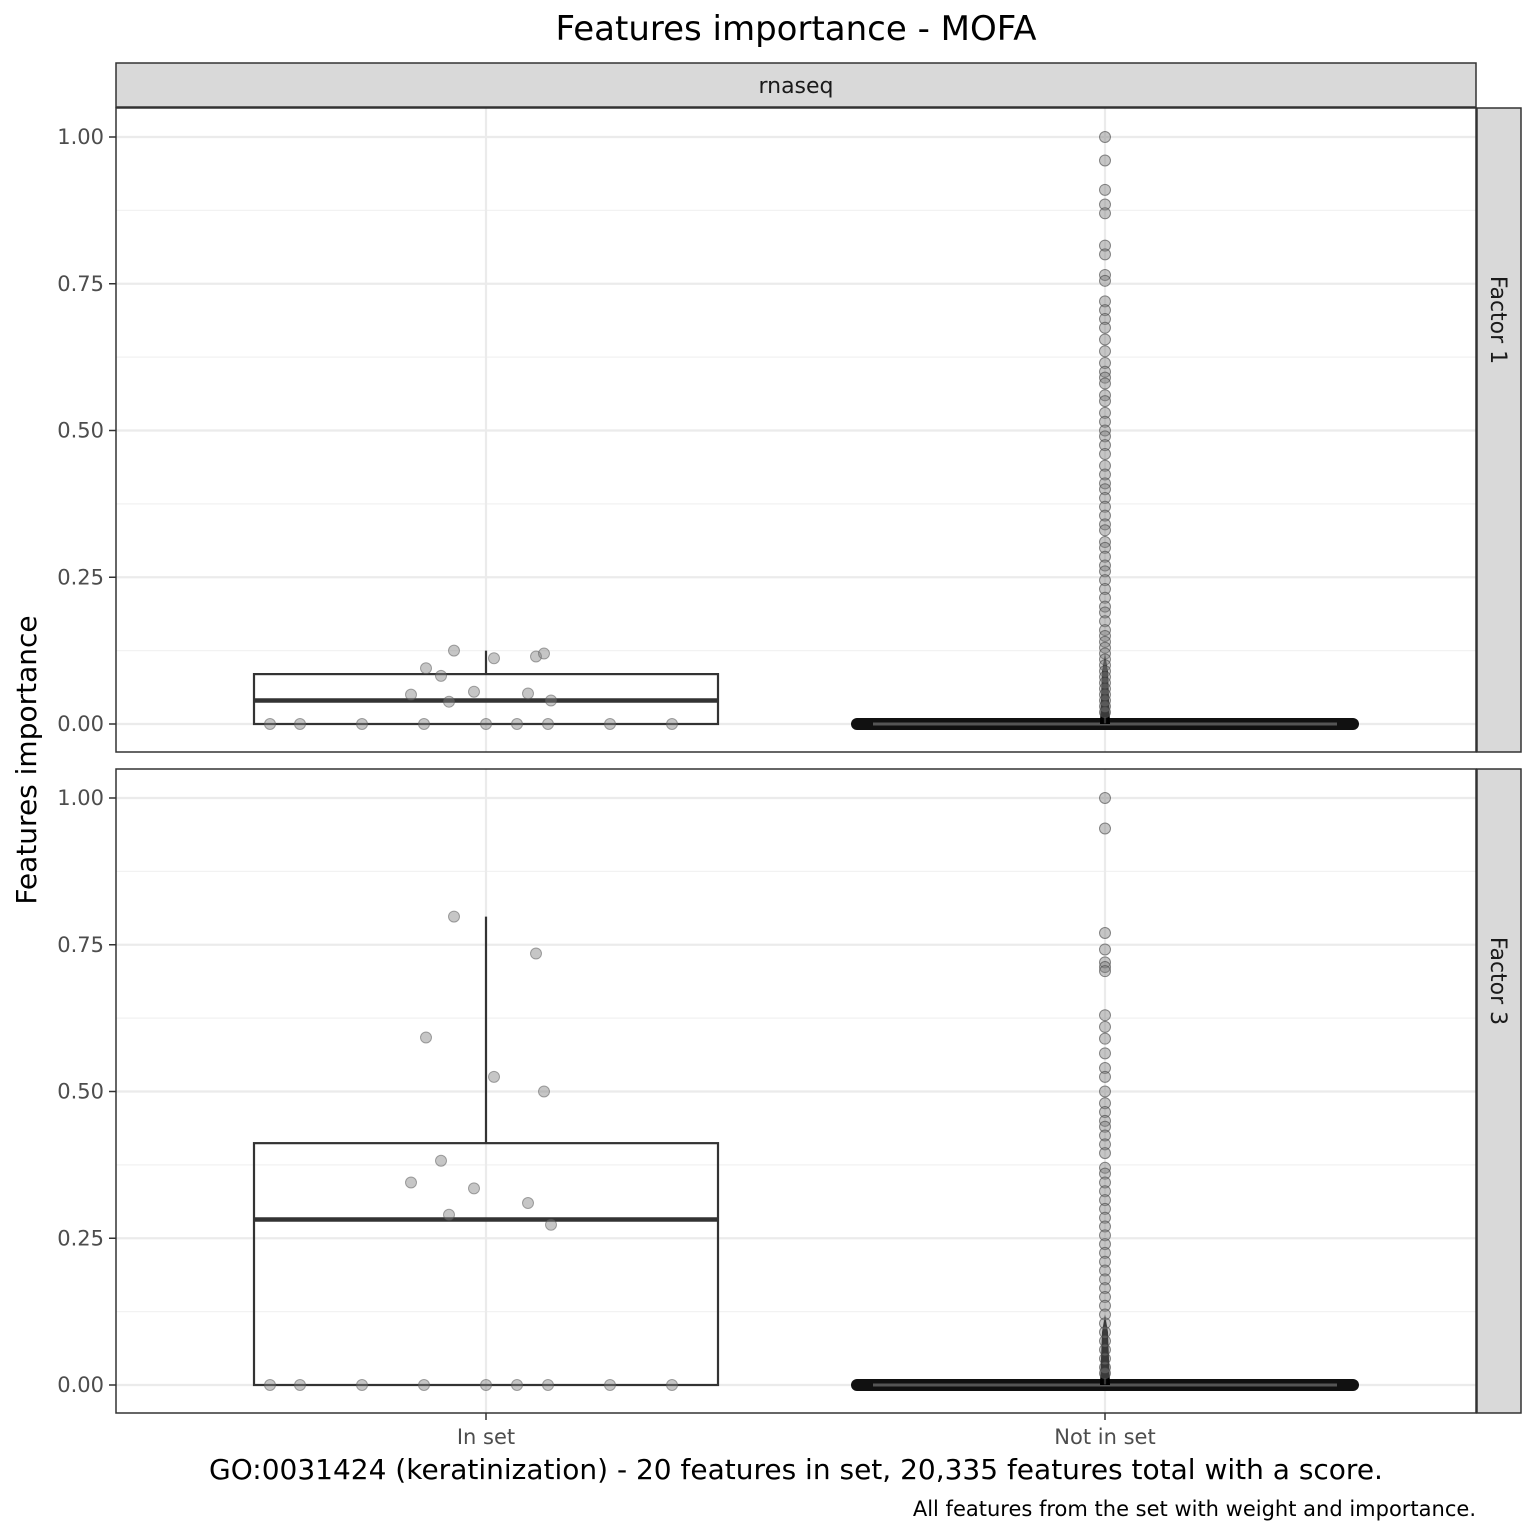  What do you see at coordinates (80, 798) in the screenshot?
I see `y-tick-label: 1.00` at bounding box center [80, 798].